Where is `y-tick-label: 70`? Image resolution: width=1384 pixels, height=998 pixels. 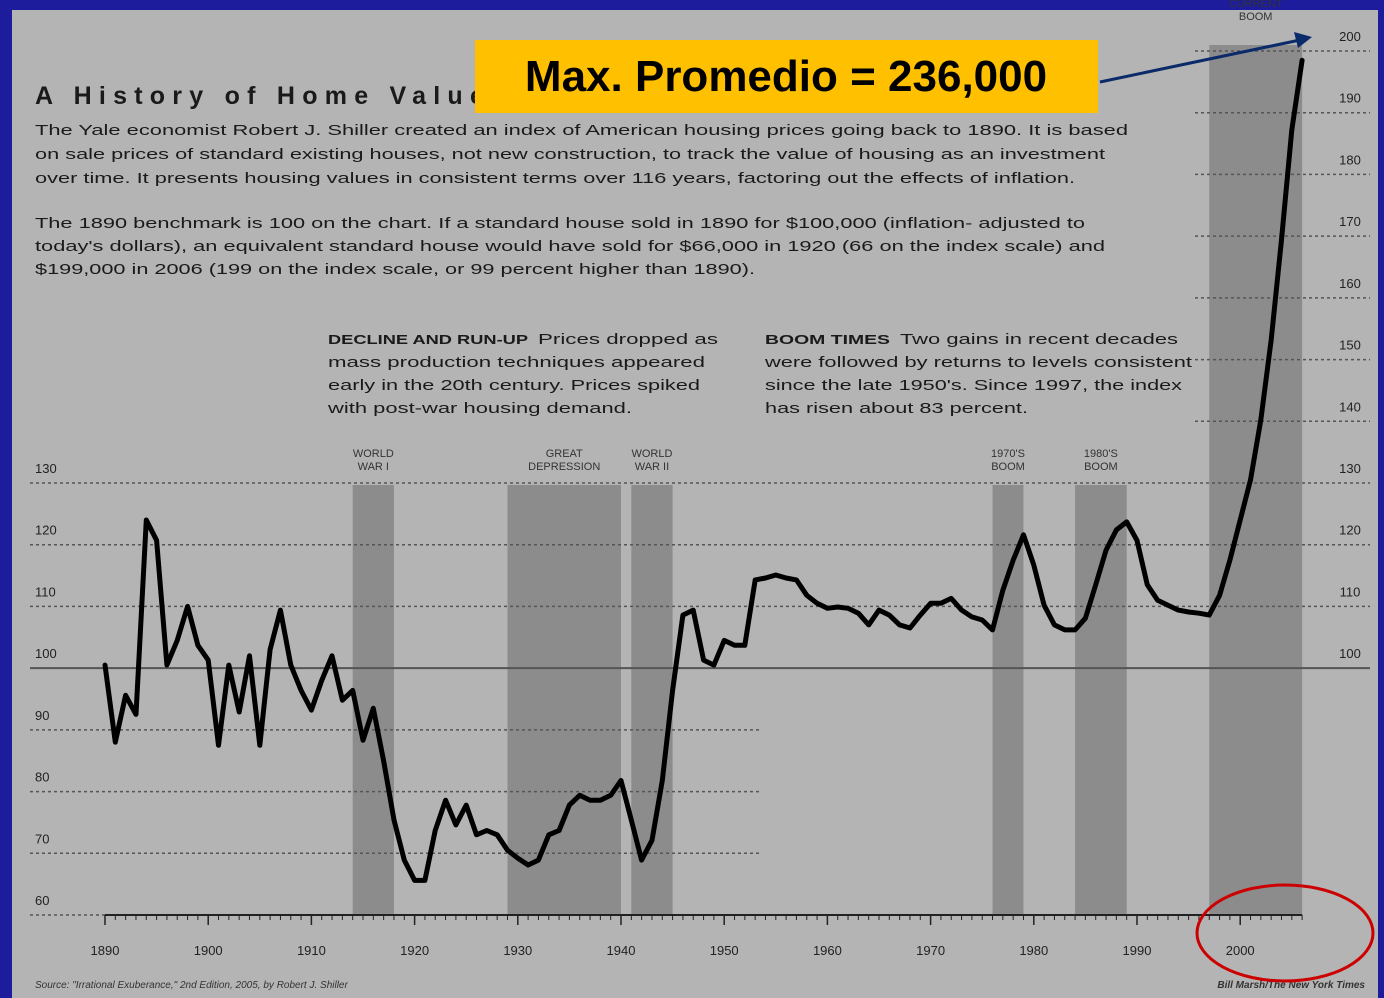 y-tick-label: 70 is located at coordinates (42, 838).